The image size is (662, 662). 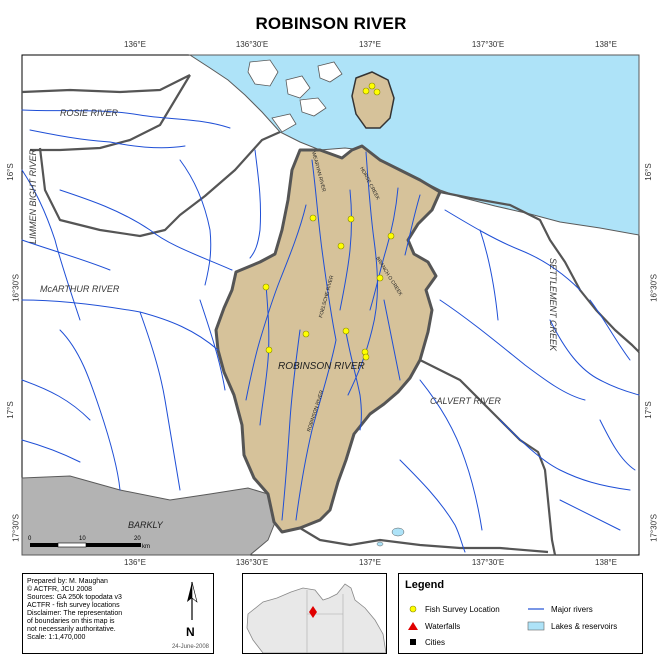 I want to click on scale-unit: km, so click(x=146, y=547).